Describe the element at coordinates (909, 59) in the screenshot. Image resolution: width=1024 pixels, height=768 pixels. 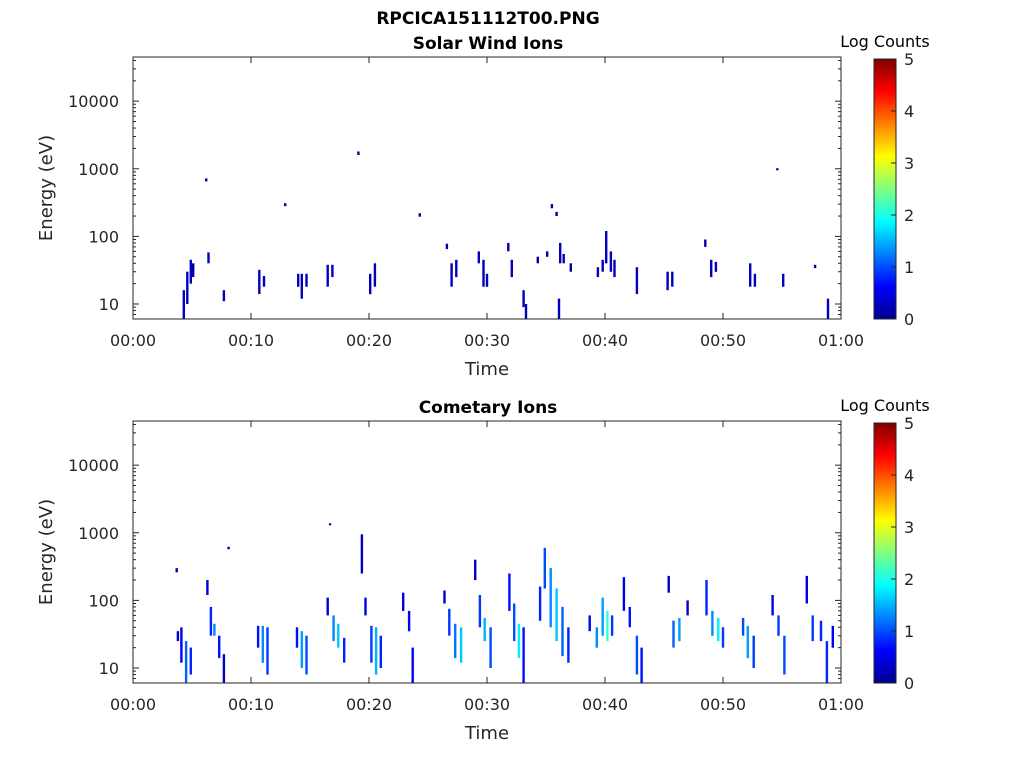
I see `colorbar-tick-label: 5` at that location.